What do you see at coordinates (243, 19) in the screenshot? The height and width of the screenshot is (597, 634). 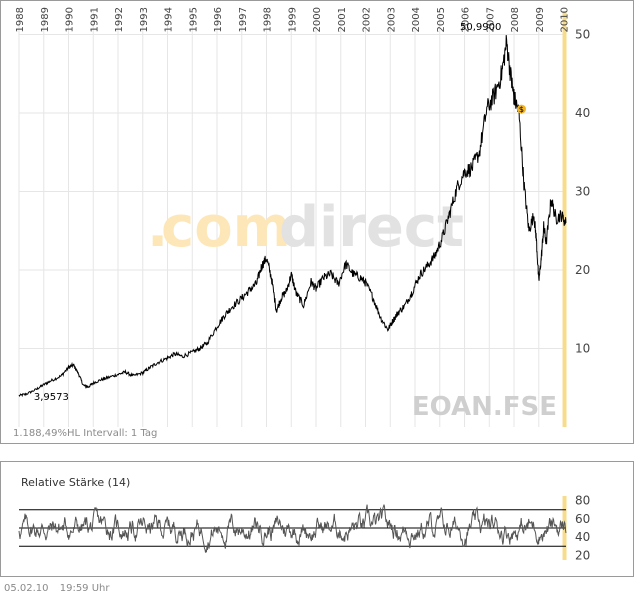 I see `x-tick-label: 1997` at bounding box center [243, 19].